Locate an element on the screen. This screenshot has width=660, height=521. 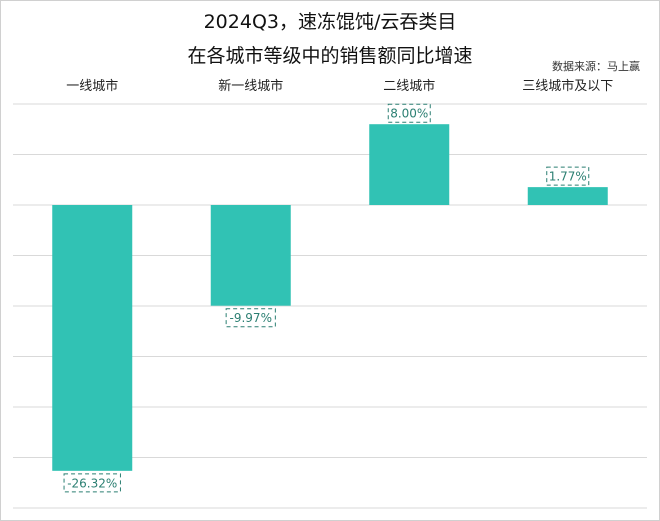
chart-title-line-1: 2024Q3，速冻馄饨/云吞类目 is located at coordinates (330, 22).